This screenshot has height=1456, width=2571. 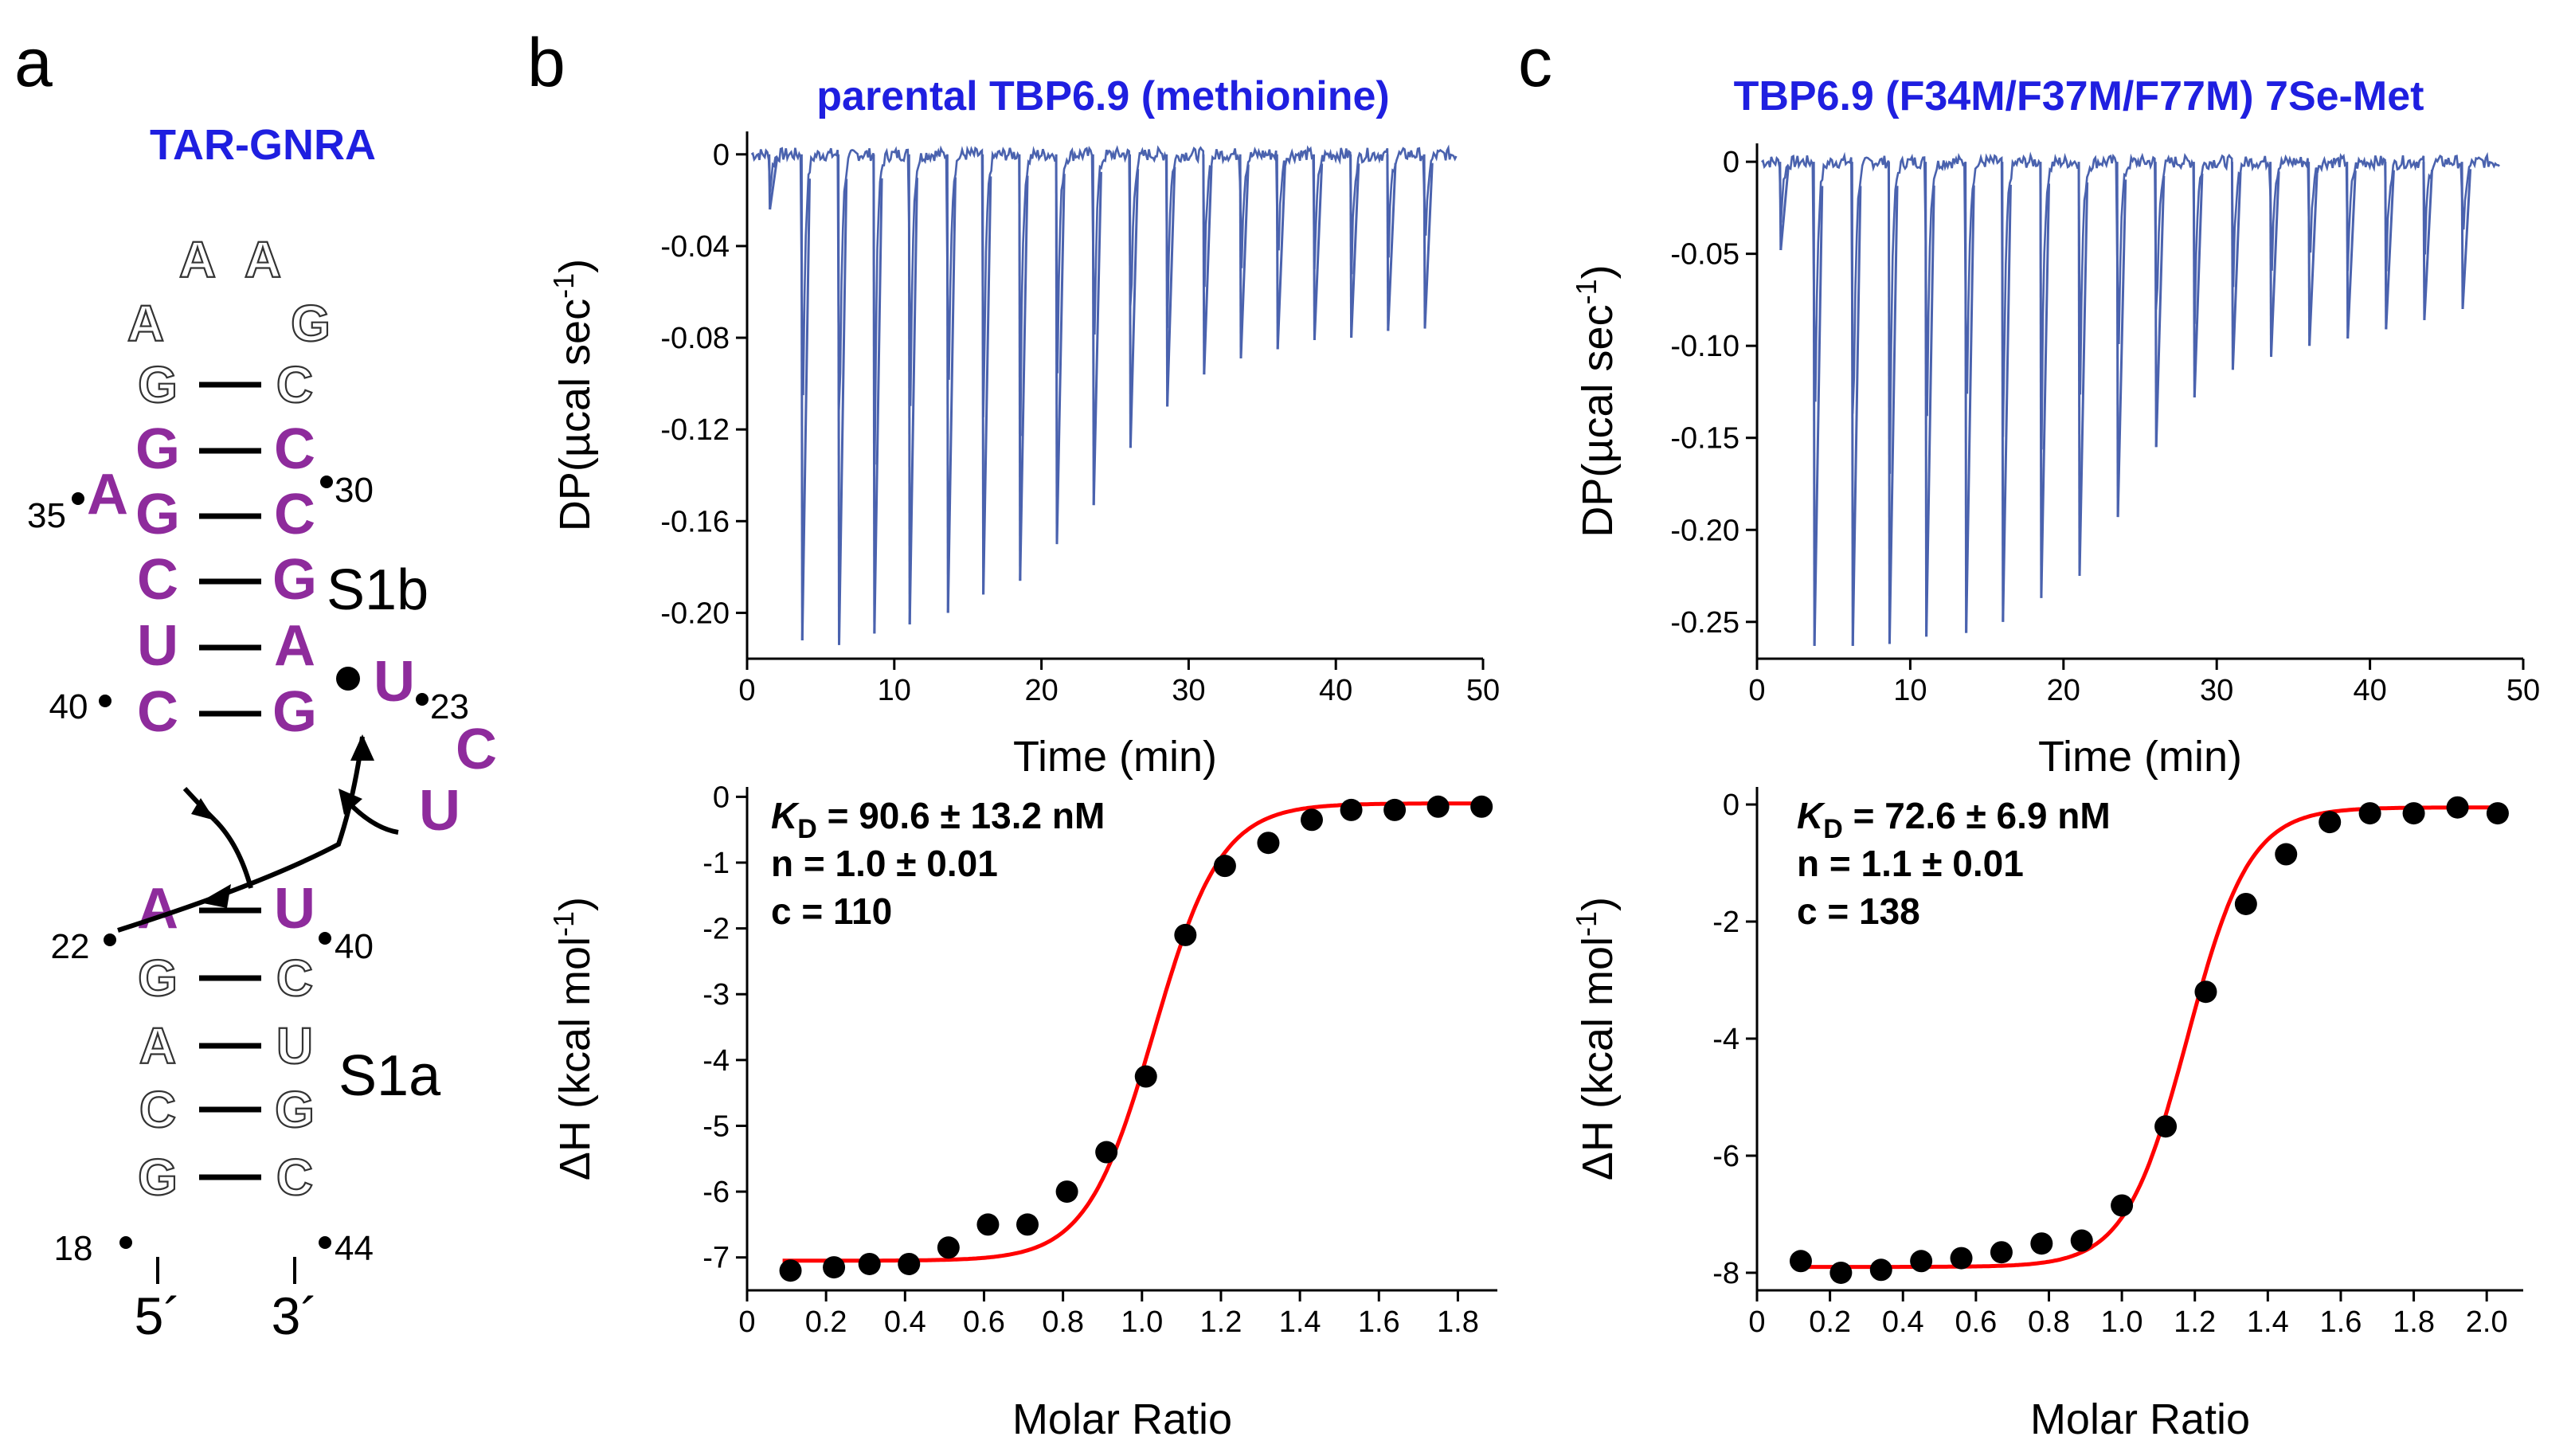 What do you see at coordinates (233, 853) in the screenshot?
I see `arrow-c-to-u-tail` at bounding box center [233, 853].